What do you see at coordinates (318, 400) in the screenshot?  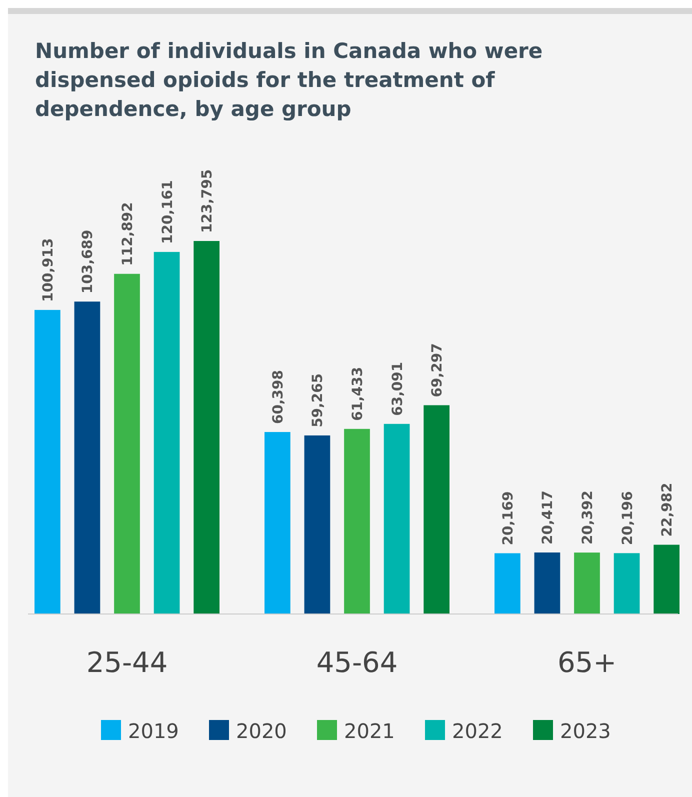 I see `data-label: 59,265` at bounding box center [318, 400].